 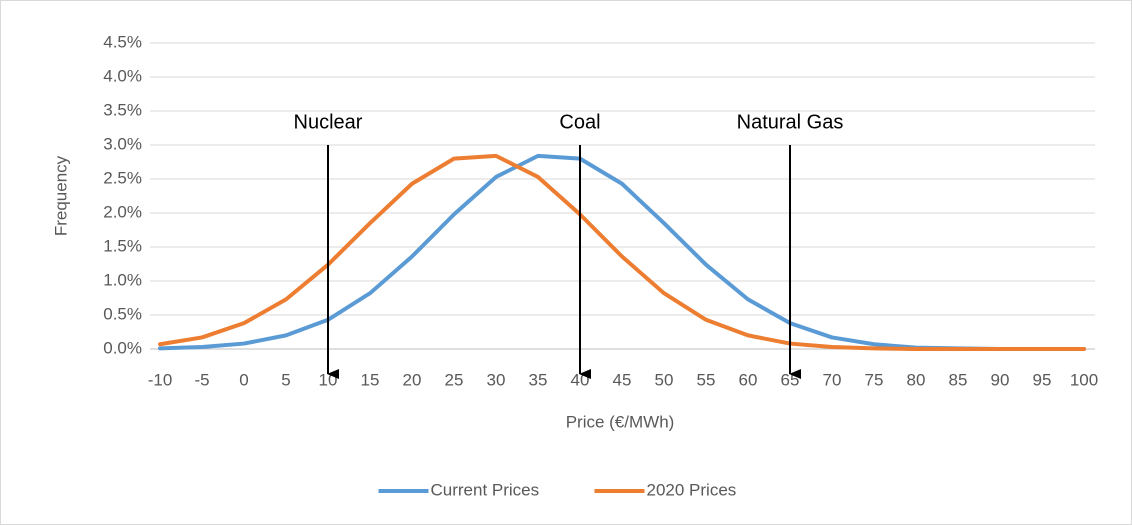 I want to click on x-tick-label: 60, so click(x=748, y=379).